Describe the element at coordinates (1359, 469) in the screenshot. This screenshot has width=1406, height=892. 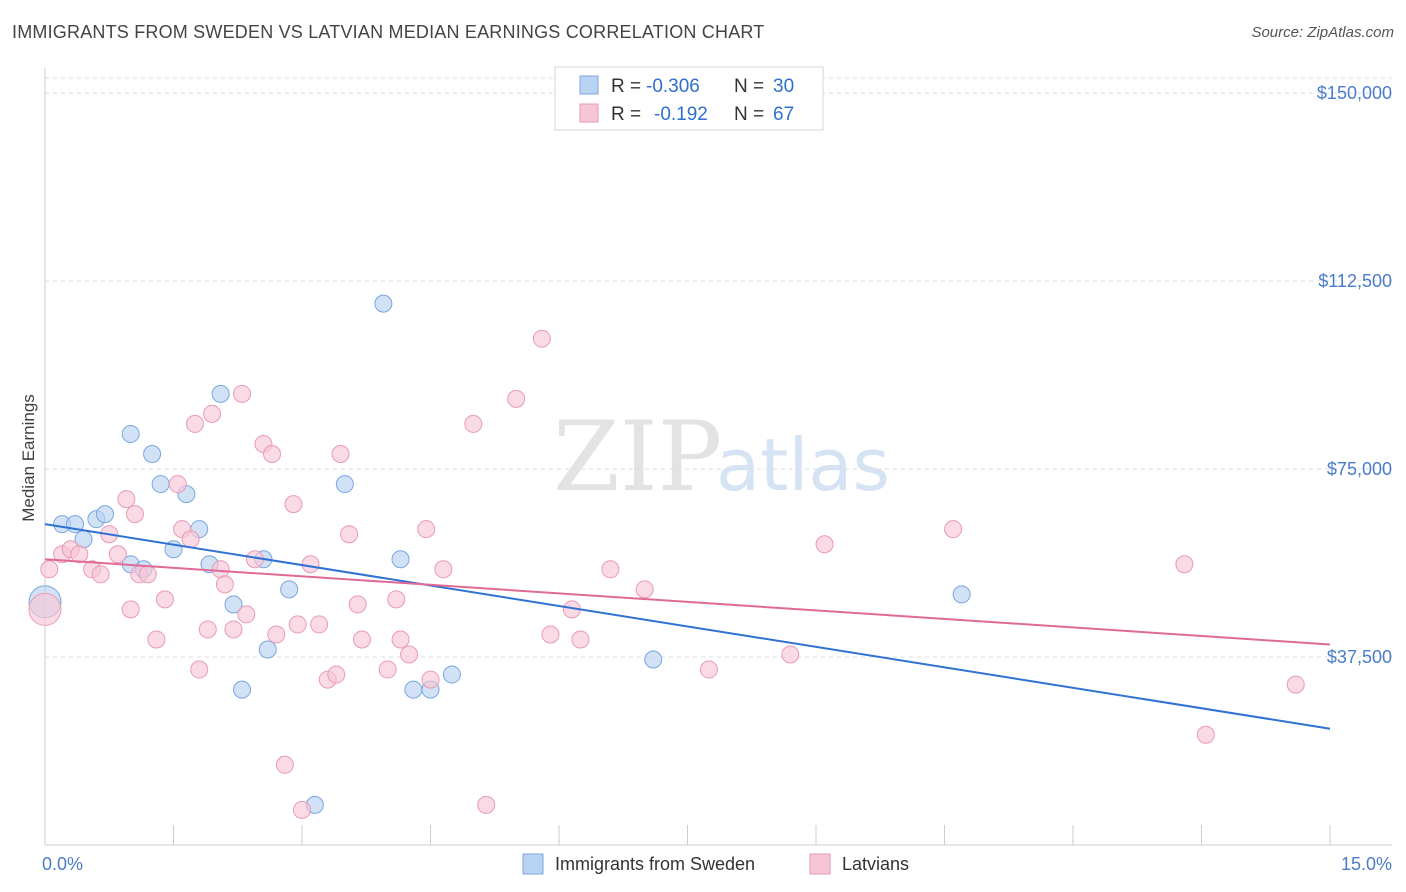
I see `y-tick-label-1: $75,000` at that location.